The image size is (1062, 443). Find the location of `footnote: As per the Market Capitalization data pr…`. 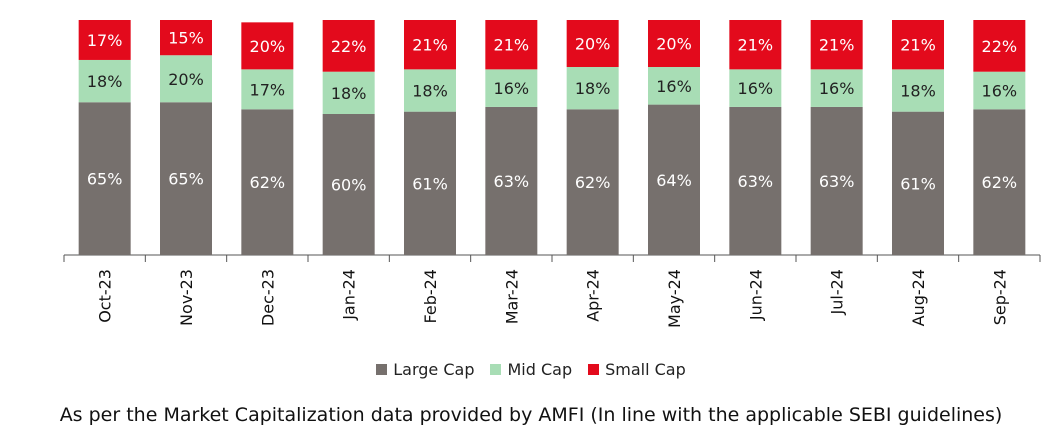

footnote: As per the Market Capitalization data pr… is located at coordinates (531, 415).